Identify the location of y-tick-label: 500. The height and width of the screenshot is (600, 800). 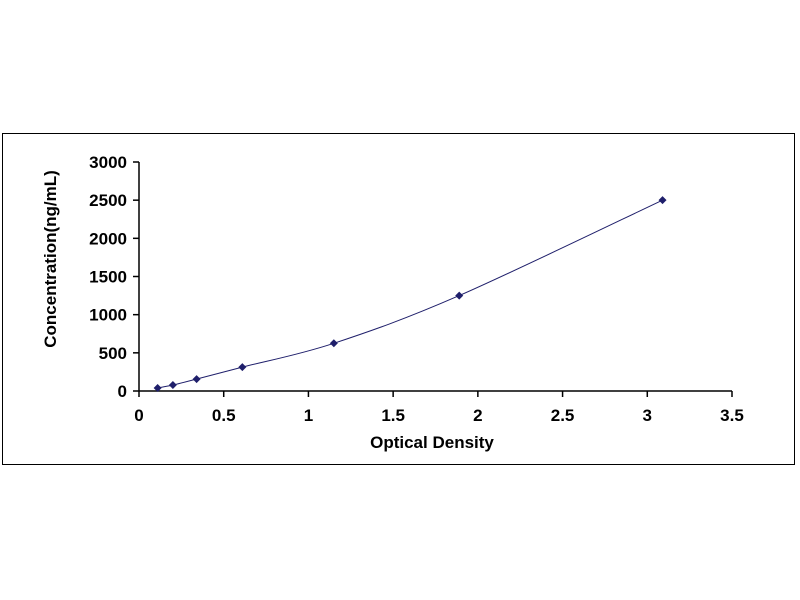
(113, 353).